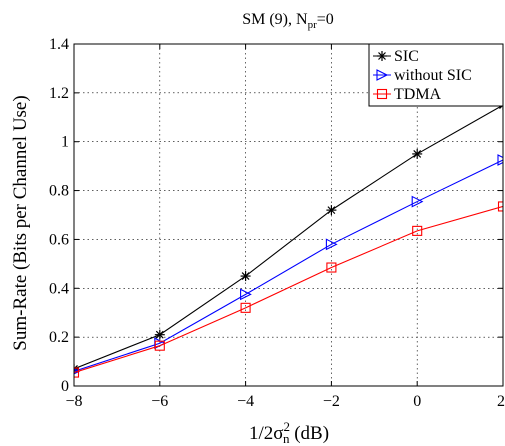 The image size is (505, 446). Describe the element at coordinates (288, 21) in the screenshot. I see `chart-title: SM (9), Npr=0` at that location.